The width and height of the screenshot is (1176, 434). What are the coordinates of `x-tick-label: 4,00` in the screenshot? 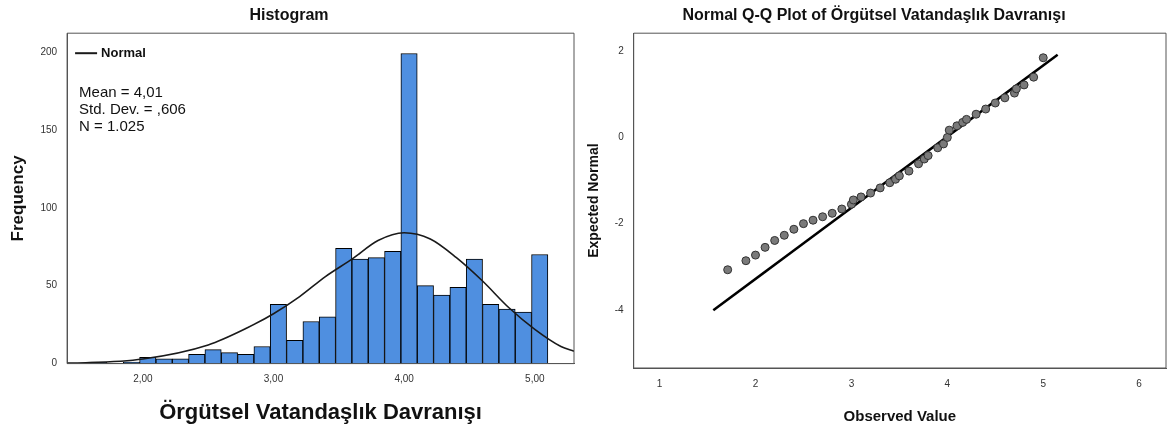 It's located at (404, 379).